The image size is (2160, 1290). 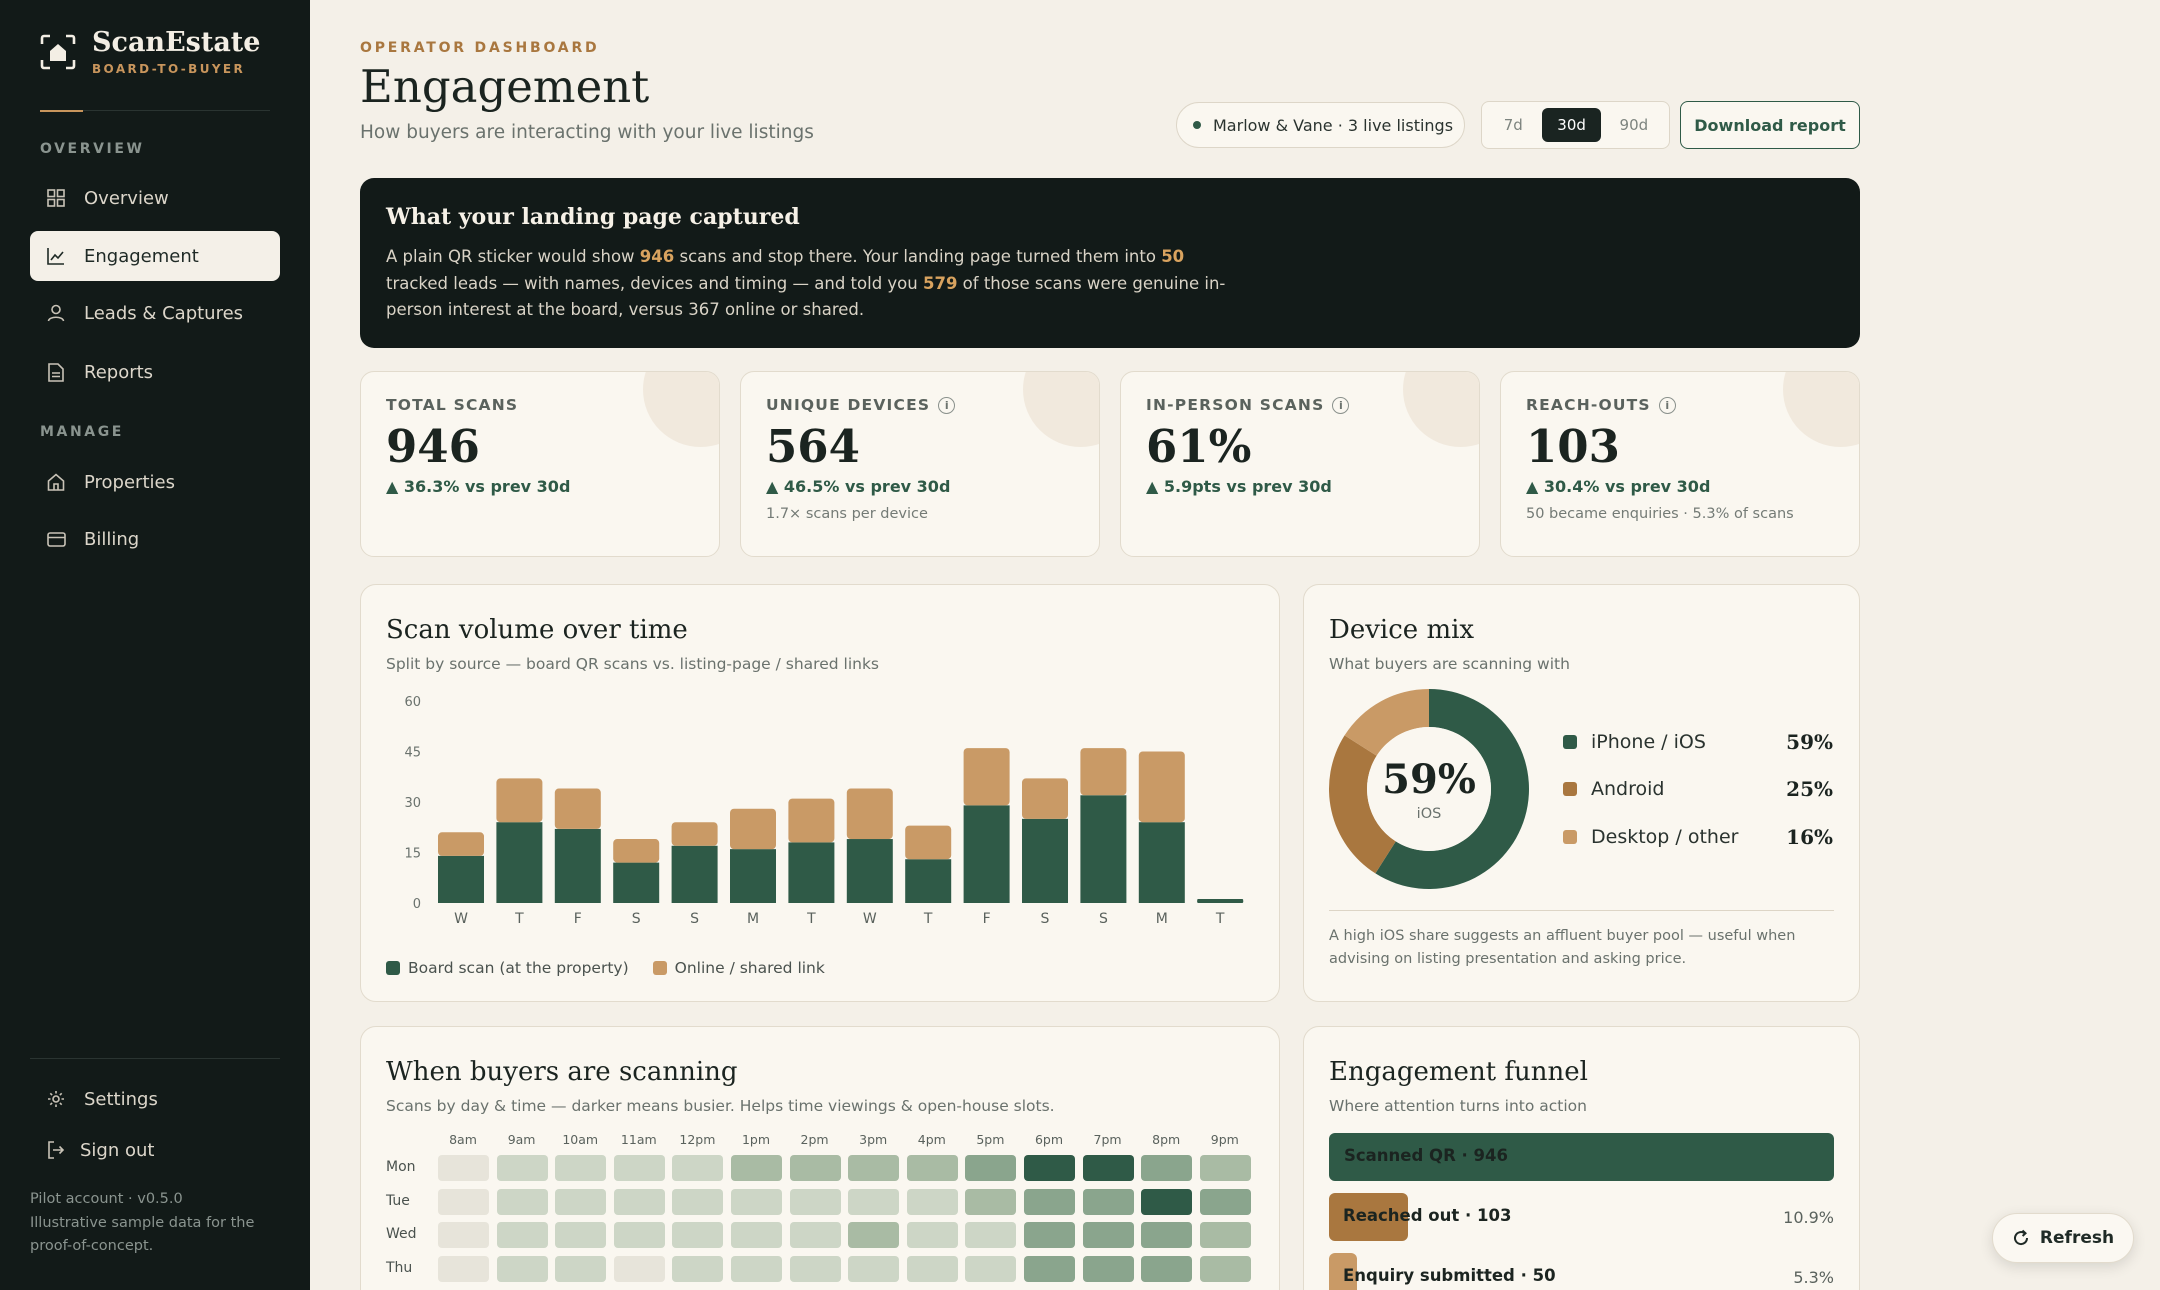 What do you see at coordinates (519, 919) in the screenshot?
I see `x-tick-label: T` at bounding box center [519, 919].